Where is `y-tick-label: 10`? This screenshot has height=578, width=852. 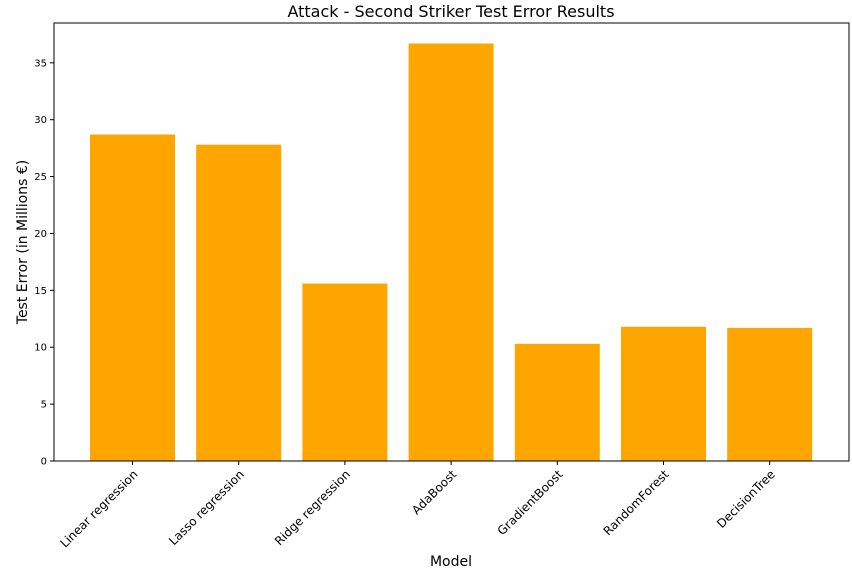
y-tick-label: 10 is located at coordinates (40, 348).